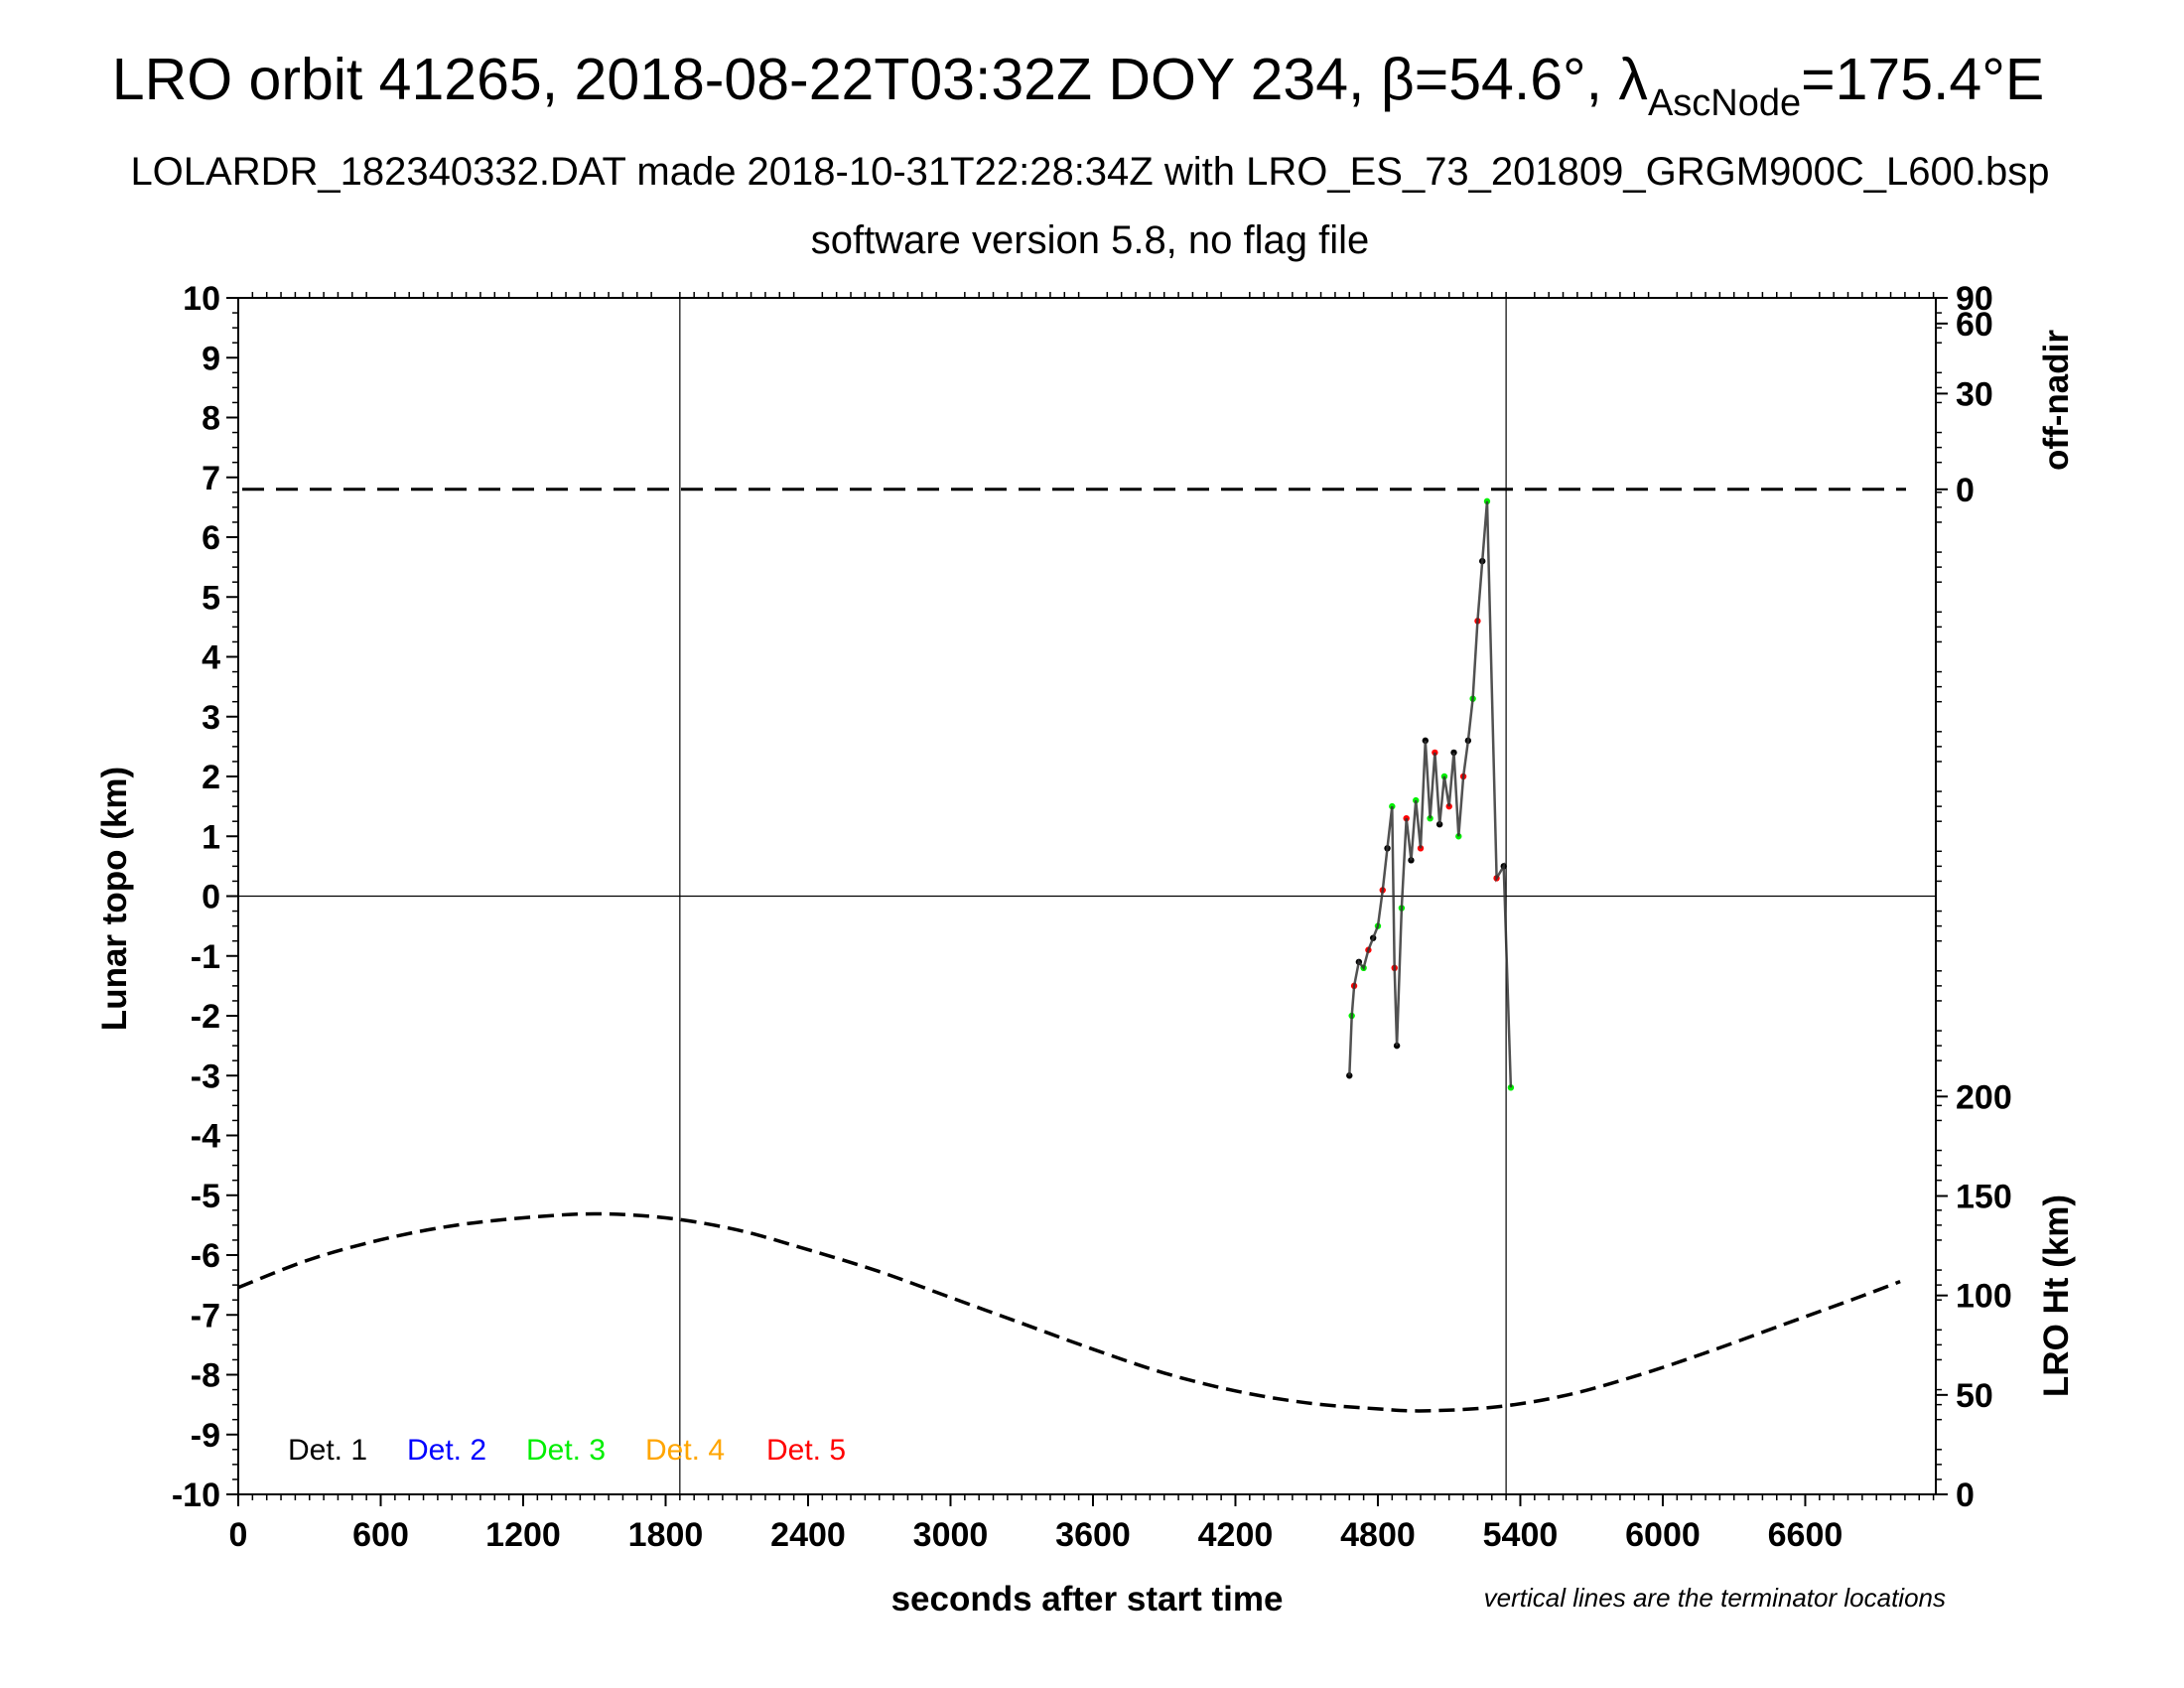  What do you see at coordinates (1087, 1599) in the screenshot?
I see `x-axis-label: seconds after start time` at bounding box center [1087, 1599].